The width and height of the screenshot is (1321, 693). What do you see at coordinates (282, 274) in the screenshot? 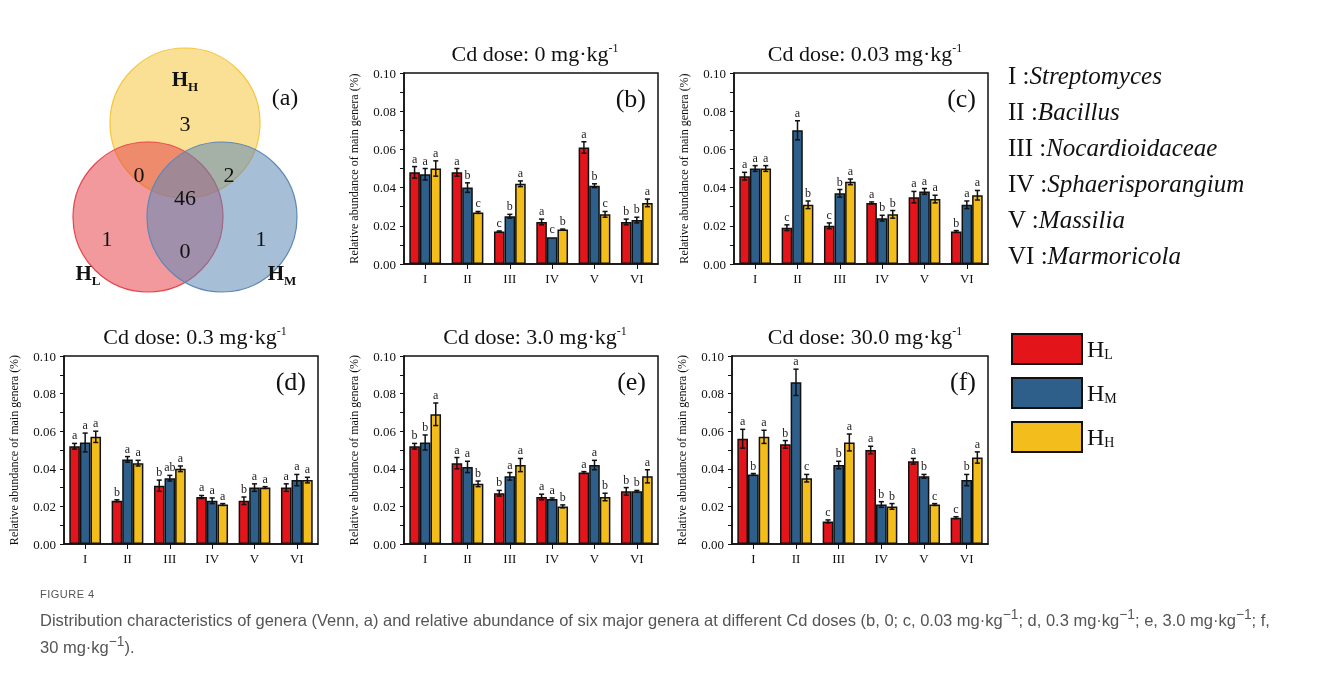
I see `text: H$_{M}$` at bounding box center [282, 274].